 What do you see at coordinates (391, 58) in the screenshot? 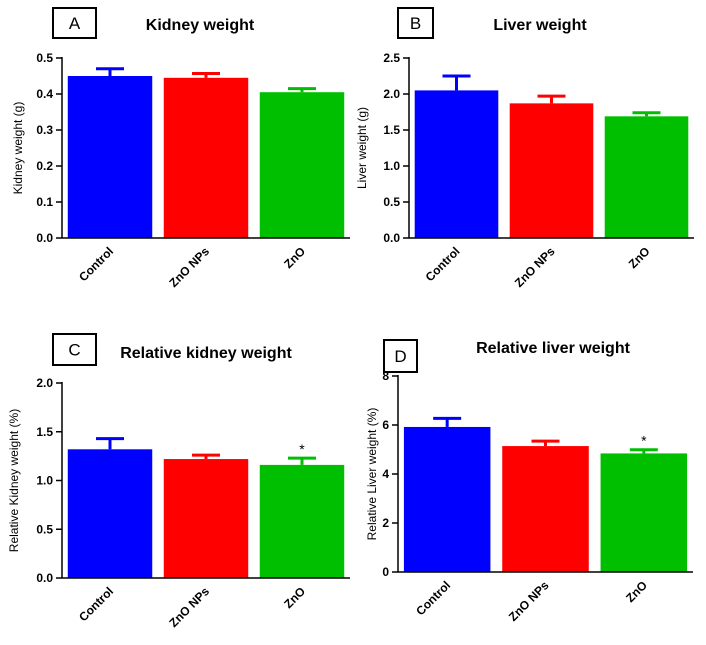
I see `y-tick-label: 2.5` at bounding box center [391, 58].